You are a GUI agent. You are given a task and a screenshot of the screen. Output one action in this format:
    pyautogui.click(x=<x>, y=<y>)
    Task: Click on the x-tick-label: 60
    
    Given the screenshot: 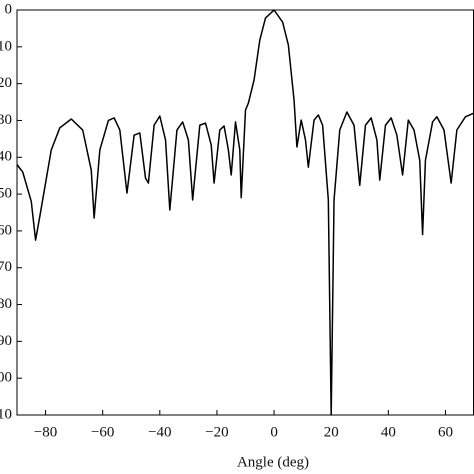 What is the action you would take?
    pyautogui.click(x=445, y=432)
    